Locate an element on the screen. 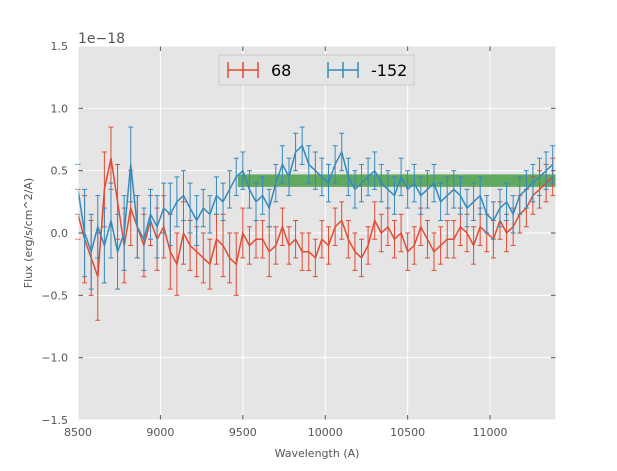  y-tick-label: 1.5 is located at coordinates (60, 46).